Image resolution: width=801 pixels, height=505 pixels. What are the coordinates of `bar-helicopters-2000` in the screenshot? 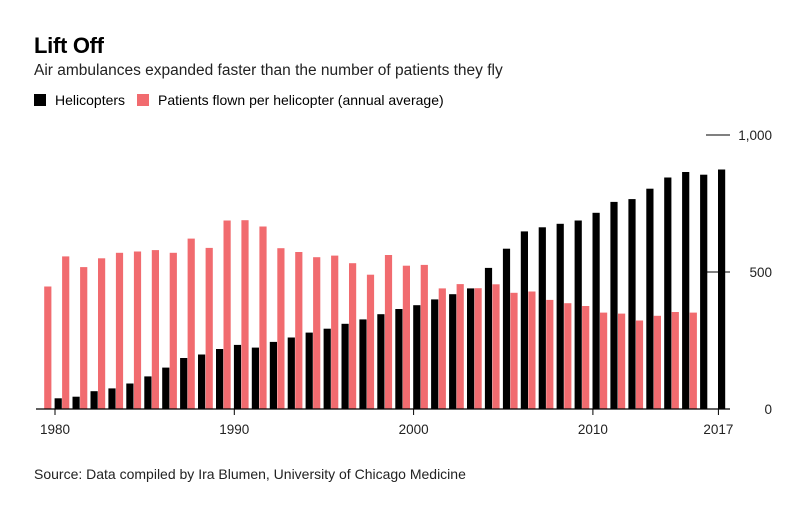 It's located at (417, 357).